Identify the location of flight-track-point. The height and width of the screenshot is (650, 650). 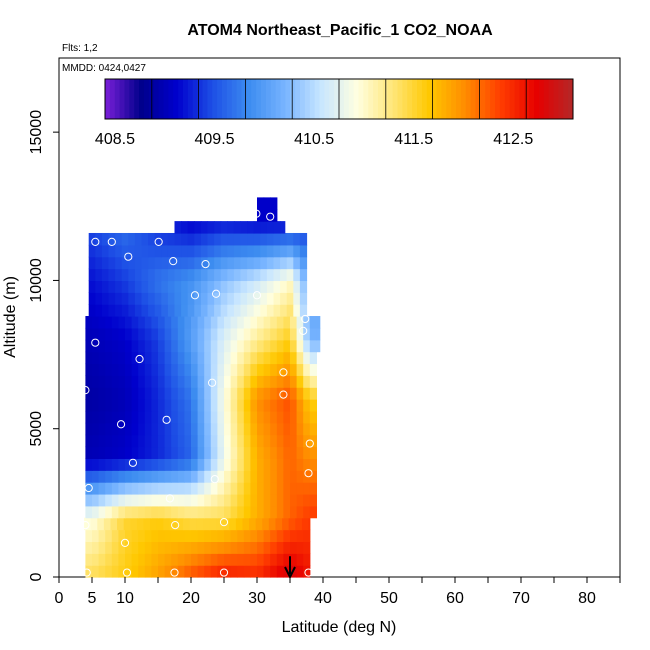
(173, 261).